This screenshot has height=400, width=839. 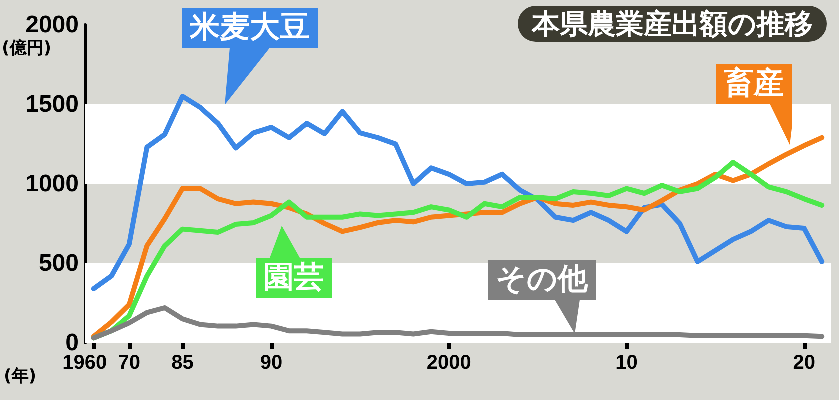 I want to click on x-tick-label: 85, so click(x=183, y=363).